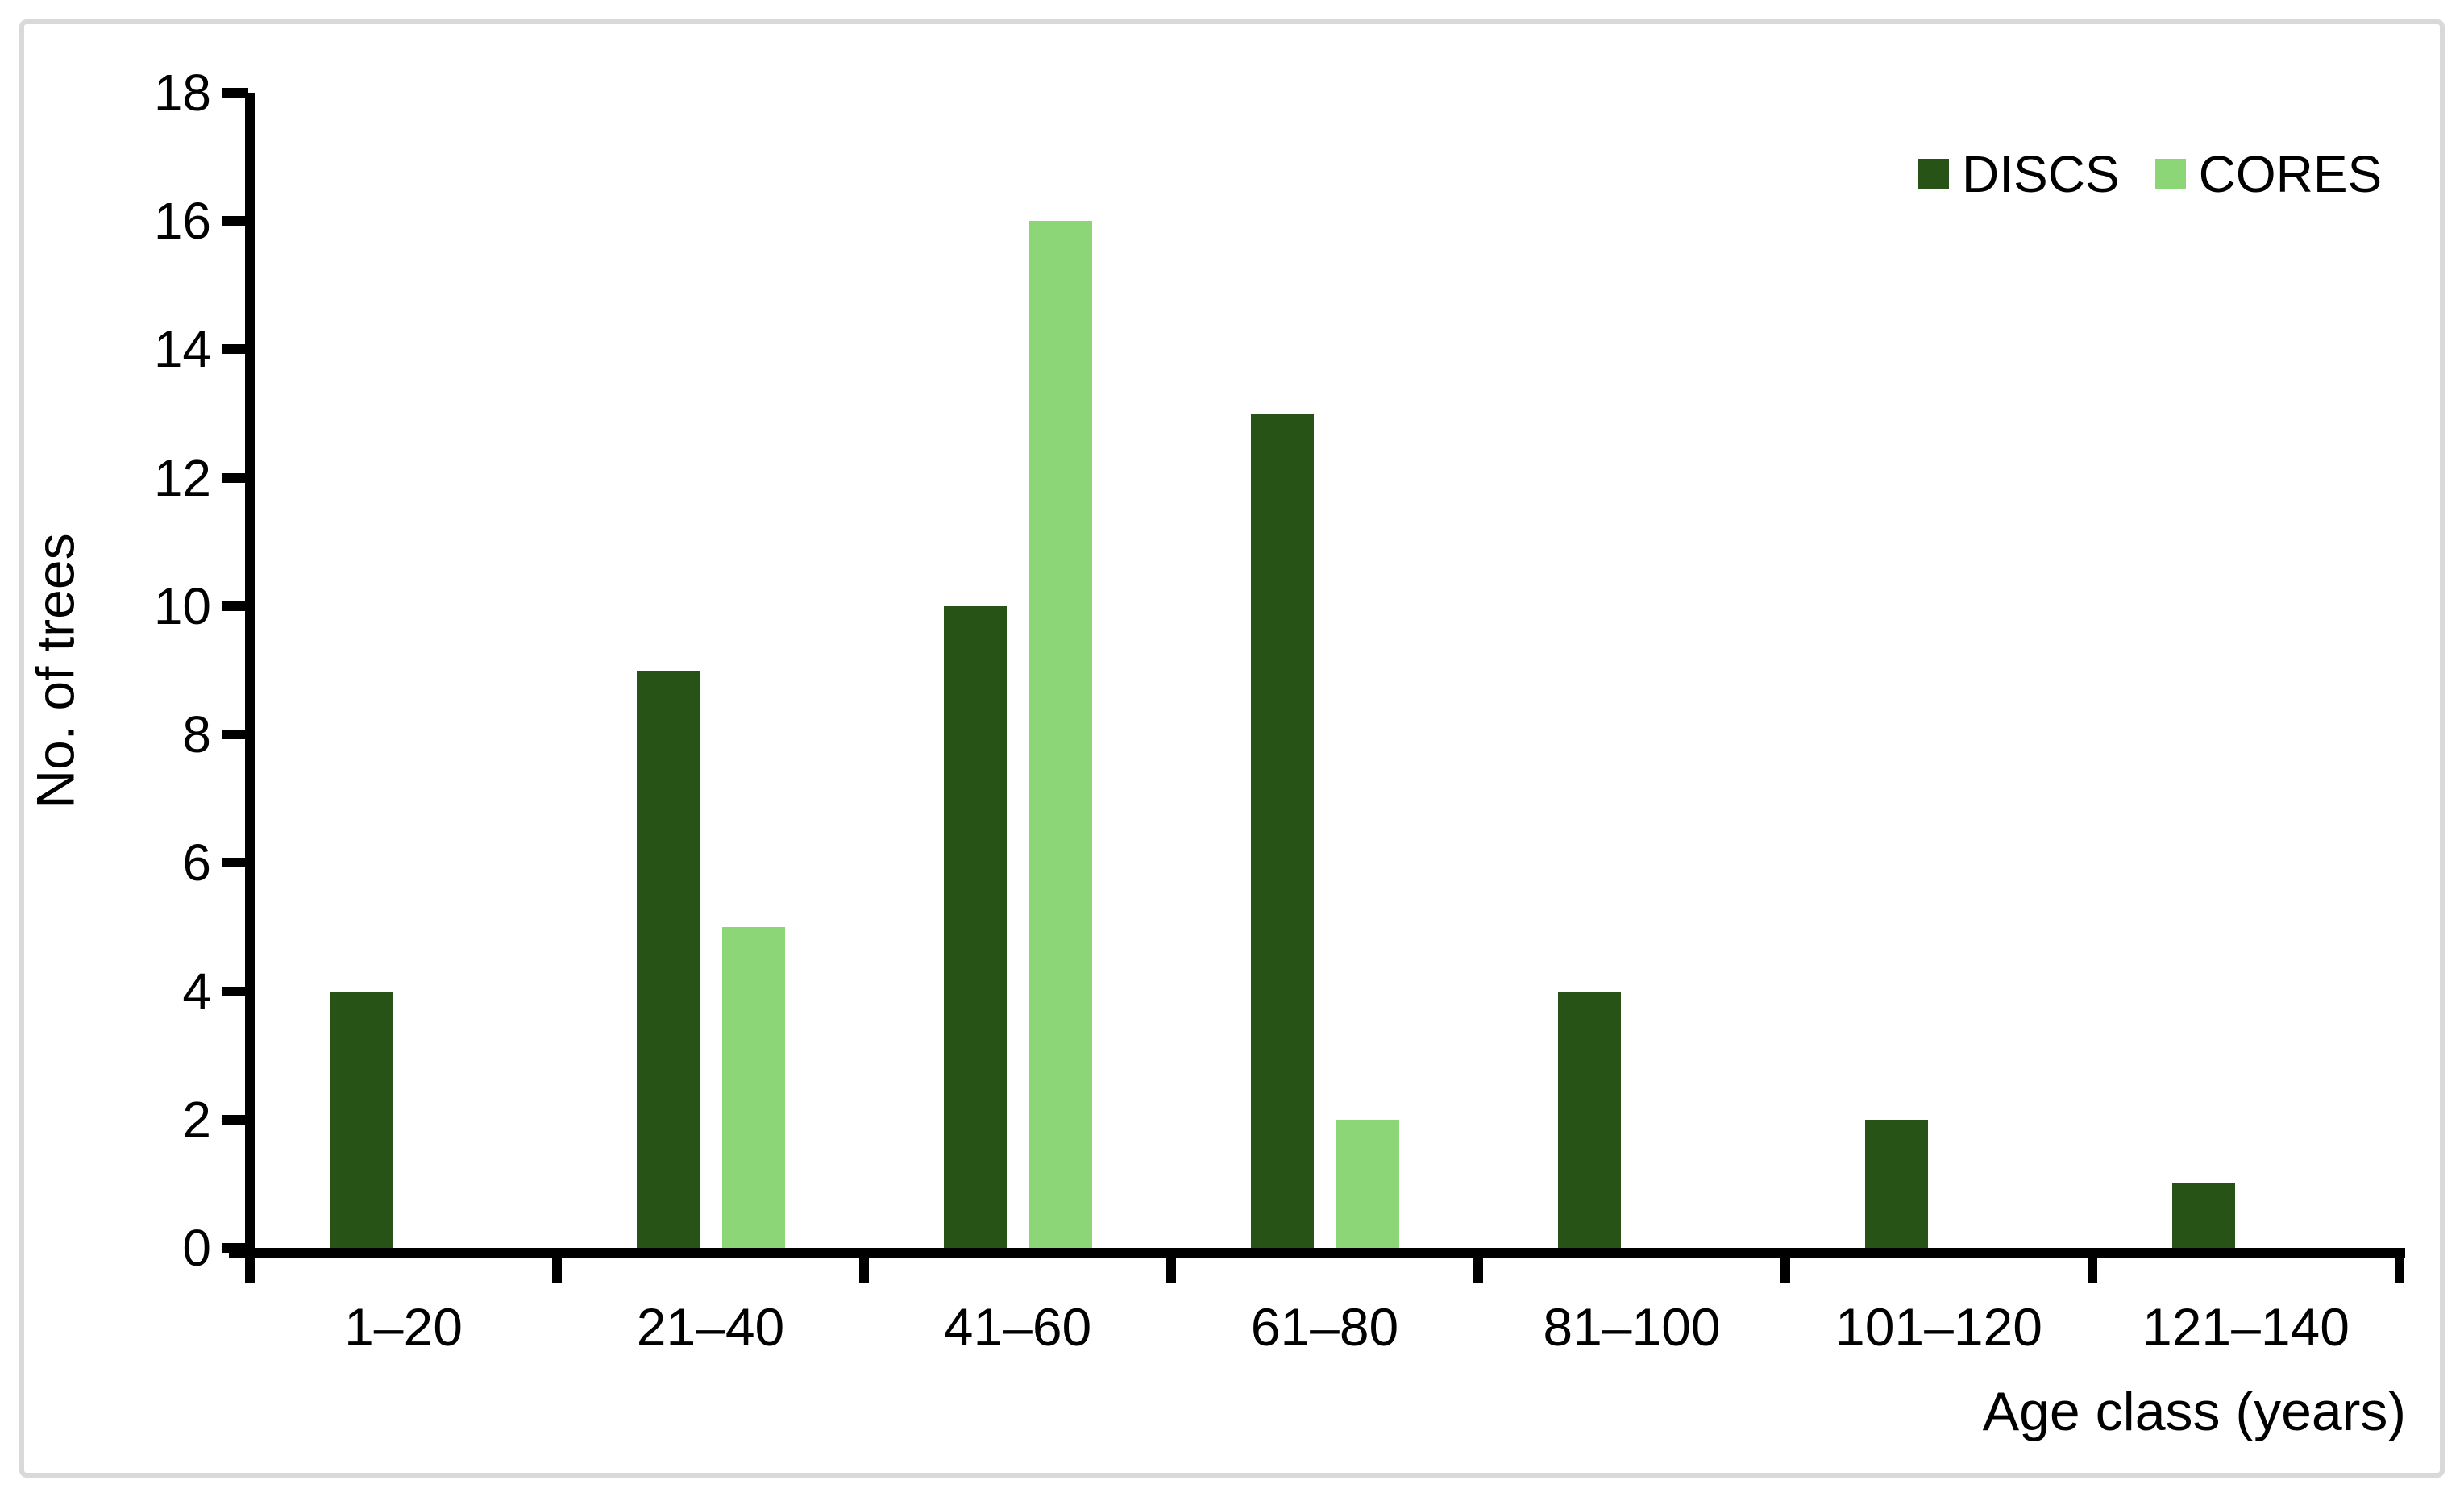 Image resolution: width=2464 pixels, height=1497 pixels. Describe the element at coordinates (2290, 174) in the screenshot. I see `legend-label-cores: CORES` at that location.